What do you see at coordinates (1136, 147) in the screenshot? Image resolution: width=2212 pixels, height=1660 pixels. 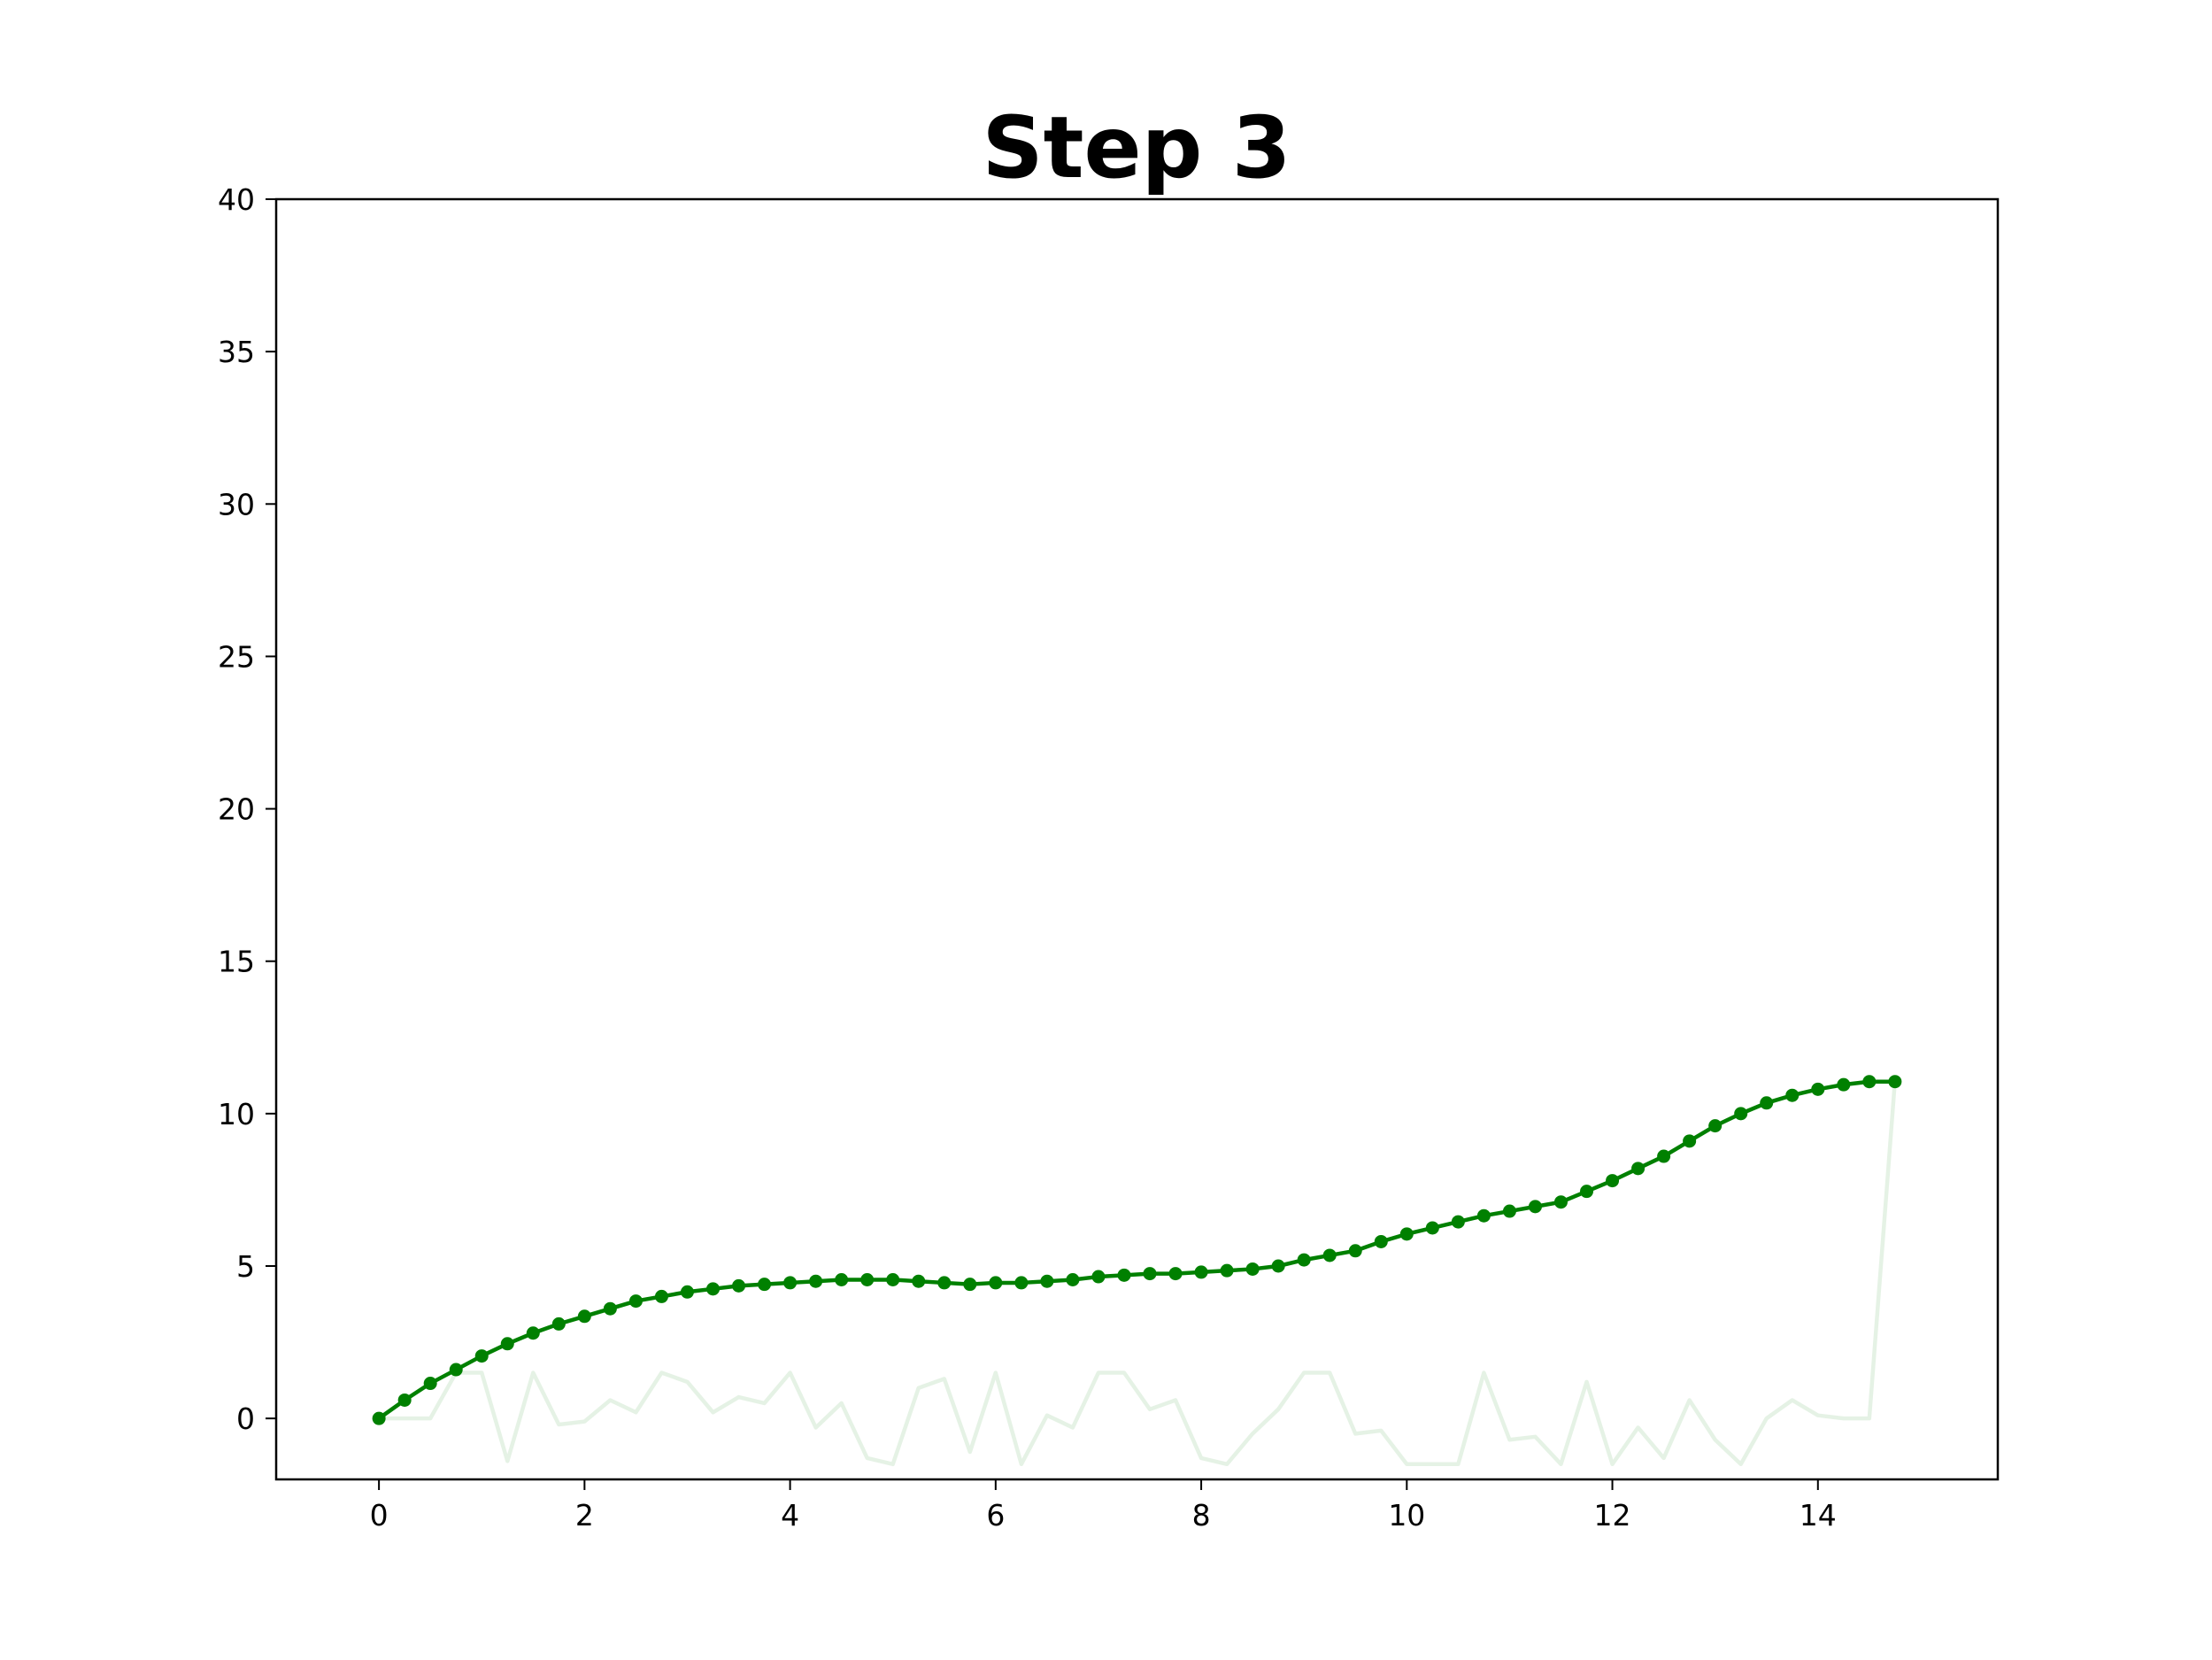 I see `chart-title: Step 3` at bounding box center [1136, 147].